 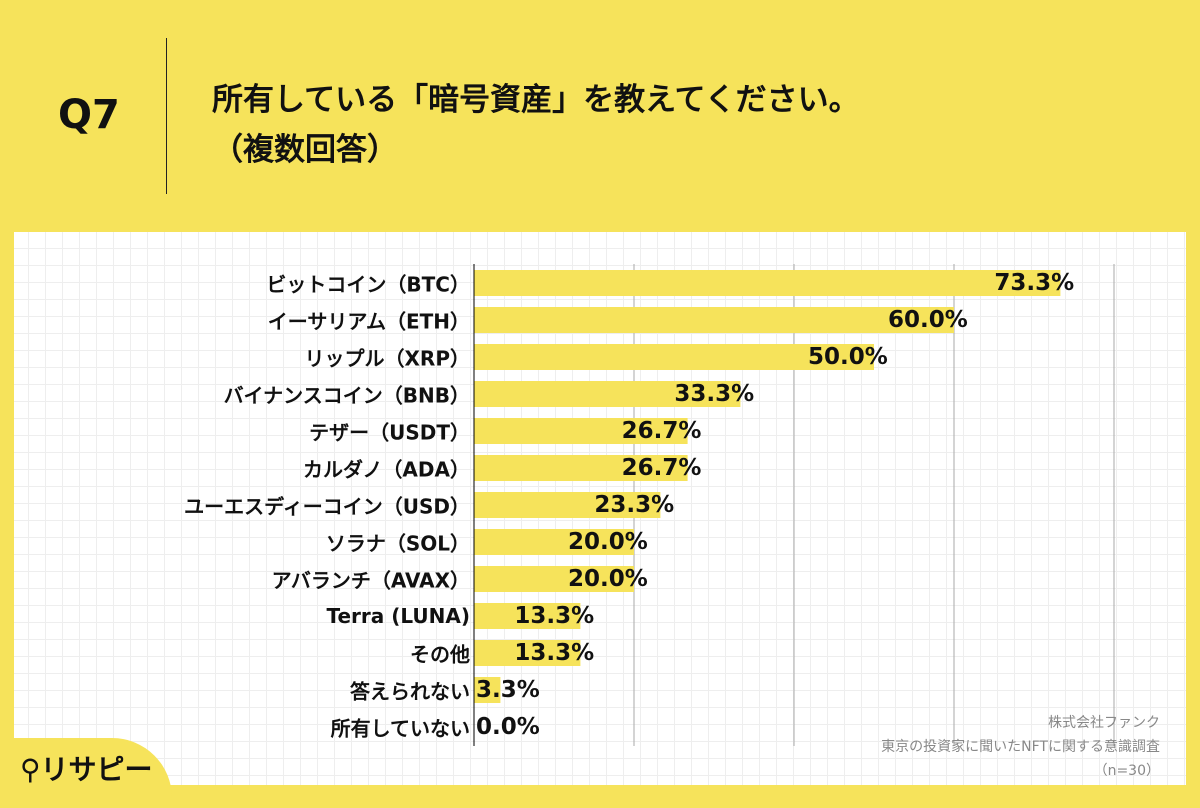 What do you see at coordinates (387, 358) in the screenshot?
I see `category-label: リップル（XRP）` at bounding box center [387, 358].